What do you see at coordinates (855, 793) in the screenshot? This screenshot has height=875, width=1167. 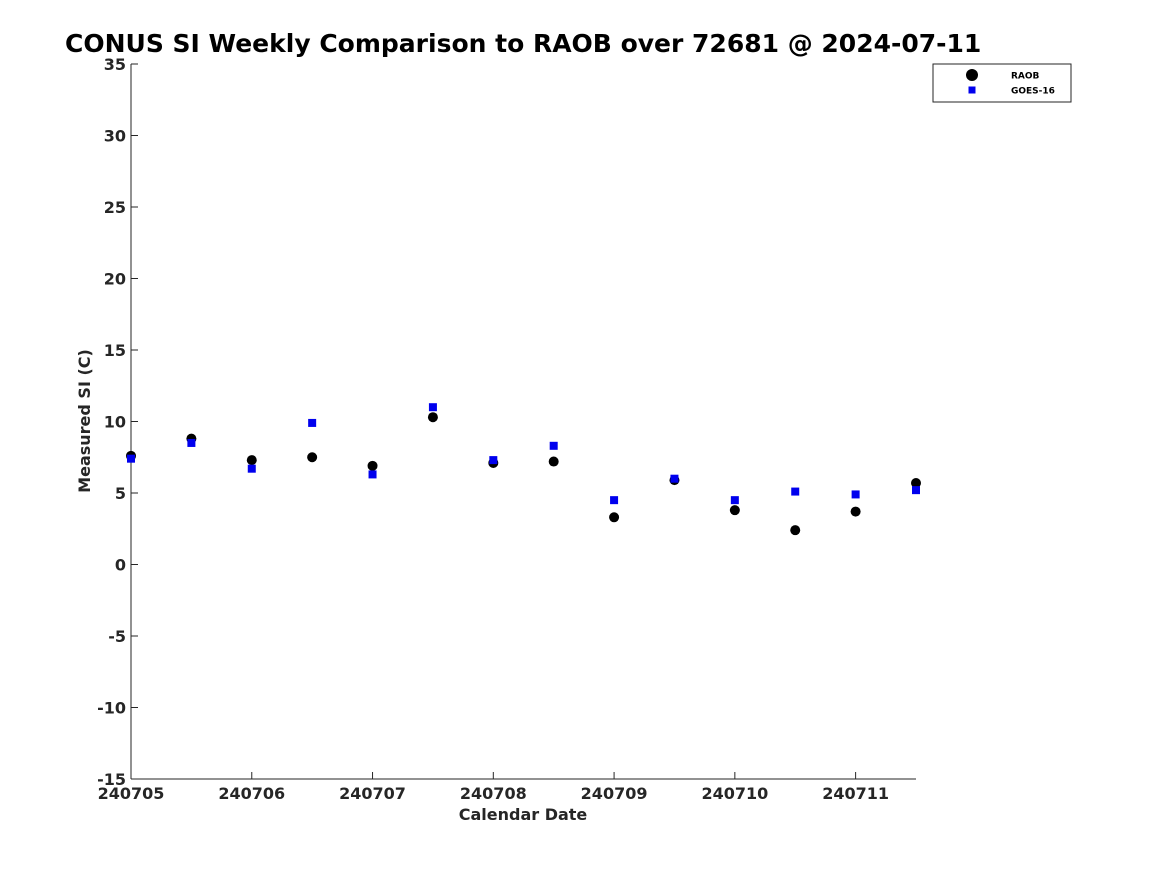 I see `x-tick-label: 240711` at bounding box center [855, 793].